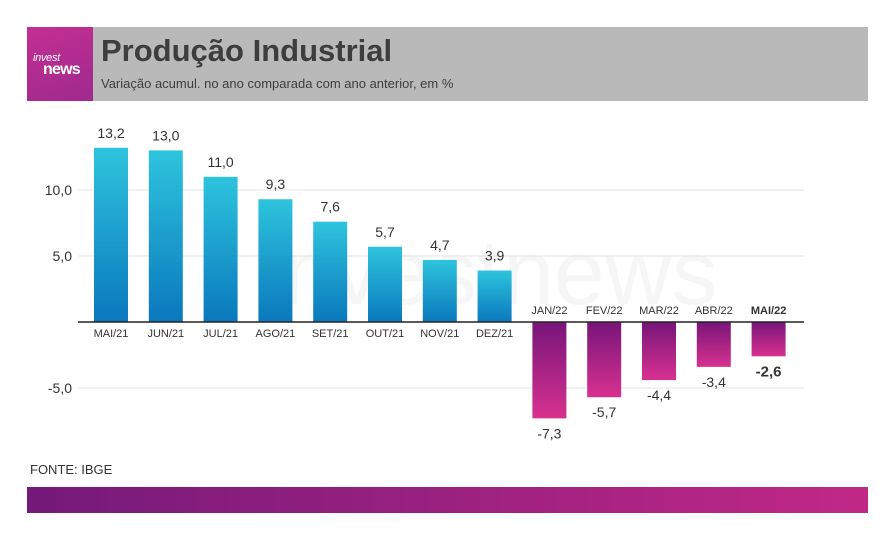 The width and height of the screenshot is (895, 540). I want to click on category-label: SET/21, so click(330, 334).